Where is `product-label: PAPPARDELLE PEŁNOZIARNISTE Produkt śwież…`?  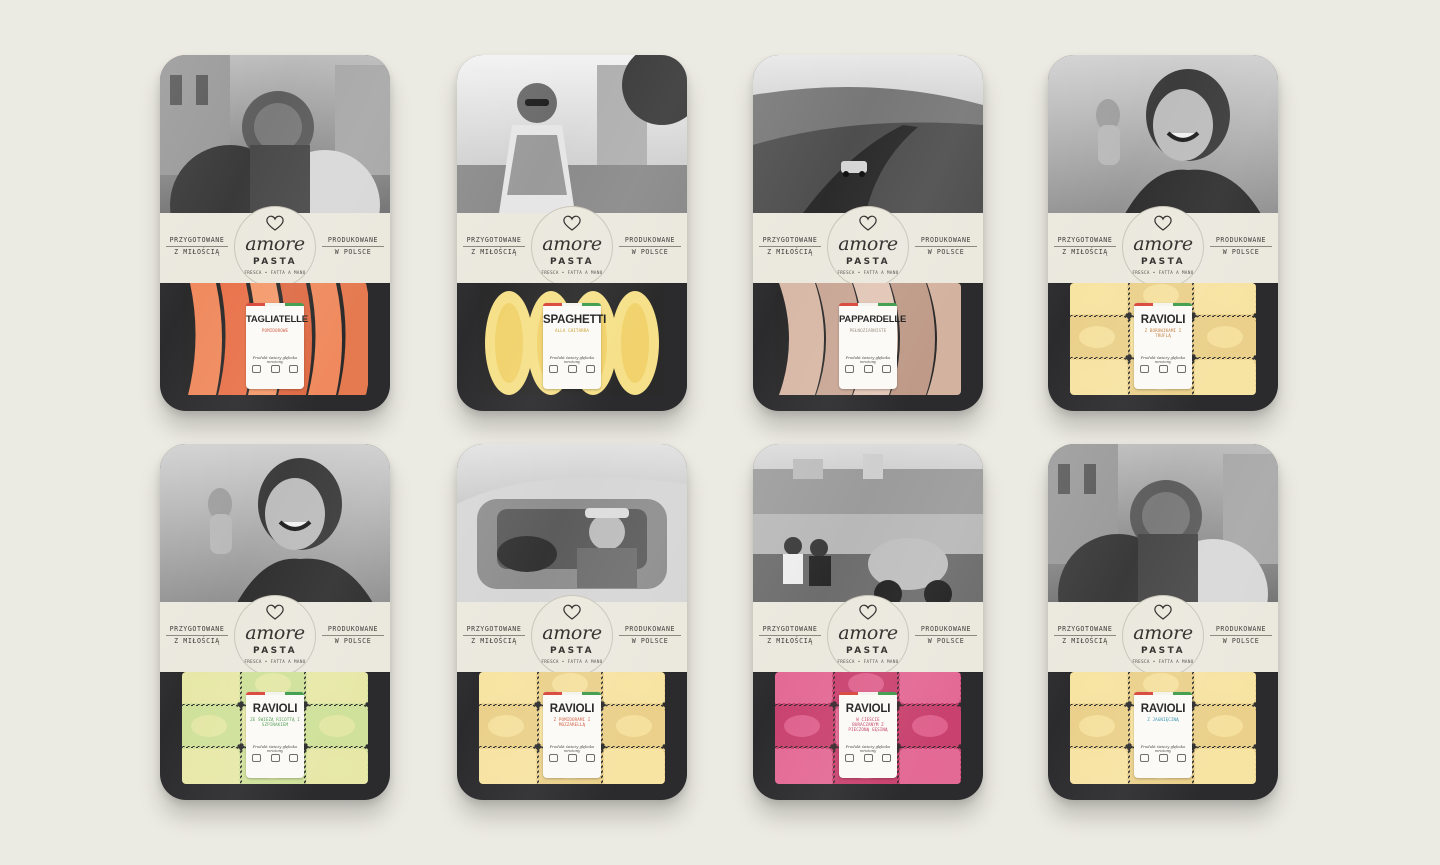
product-label: PAPPARDELLE PEŁNOZIARNISTE Produkt śwież… is located at coordinates (872, 346).